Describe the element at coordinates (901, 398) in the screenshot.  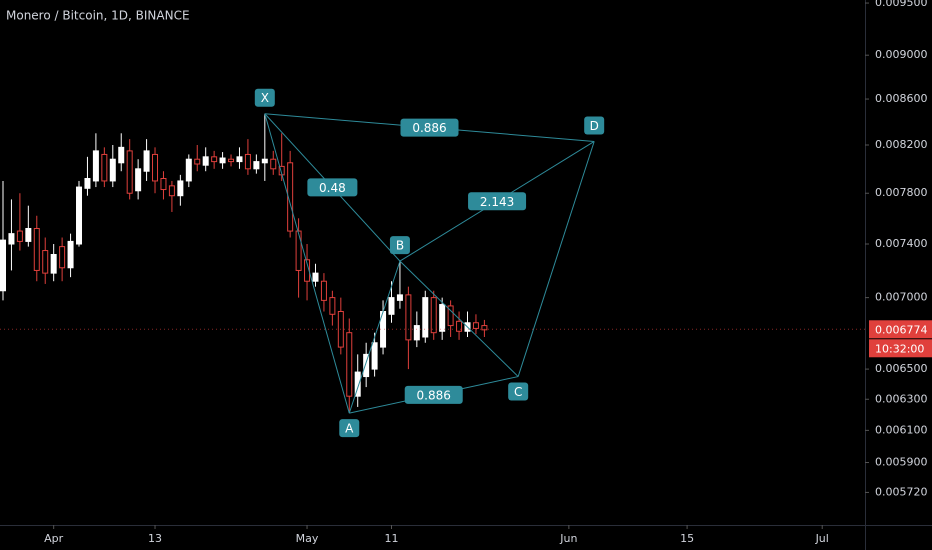
I see `y-tick-label: 0.006300` at that location.